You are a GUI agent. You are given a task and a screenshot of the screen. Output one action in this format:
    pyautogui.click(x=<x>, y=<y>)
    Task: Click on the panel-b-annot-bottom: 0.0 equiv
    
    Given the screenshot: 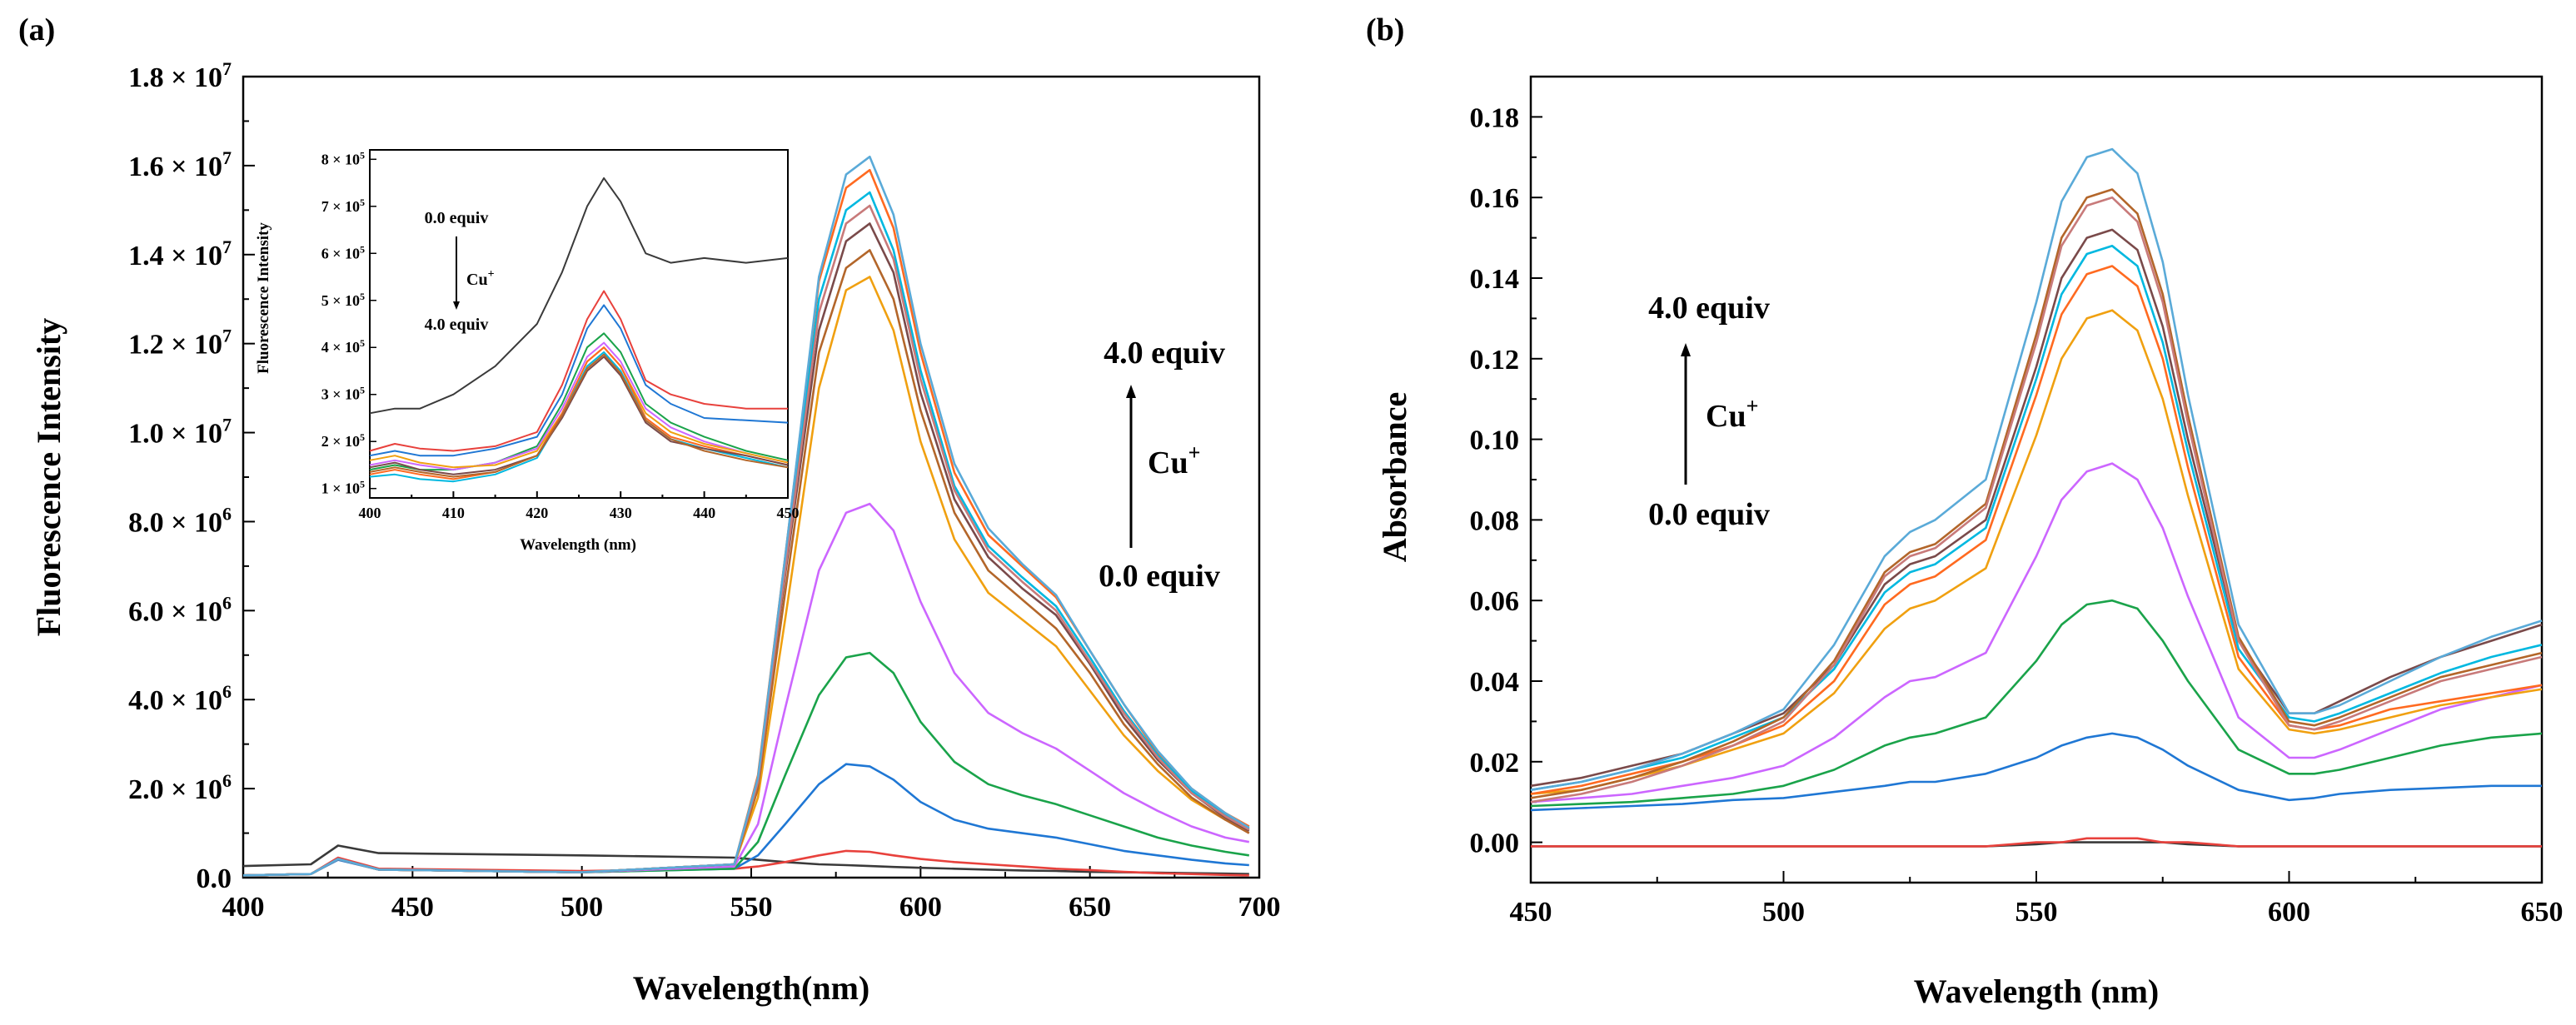 What is the action you would take?
    pyautogui.click(x=1709, y=514)
    